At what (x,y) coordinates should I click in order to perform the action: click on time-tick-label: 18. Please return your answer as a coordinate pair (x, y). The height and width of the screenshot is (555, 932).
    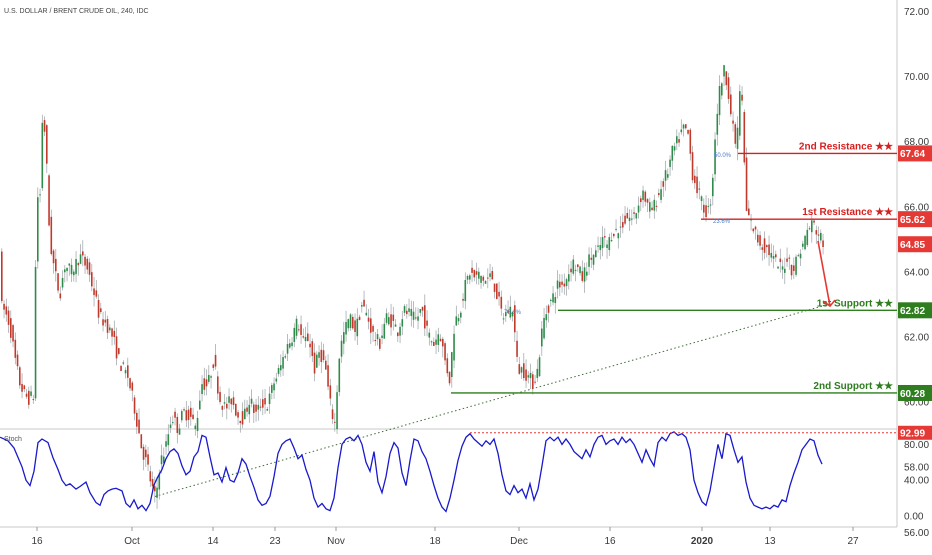
    Looking at the image, I should click on (435, 541).